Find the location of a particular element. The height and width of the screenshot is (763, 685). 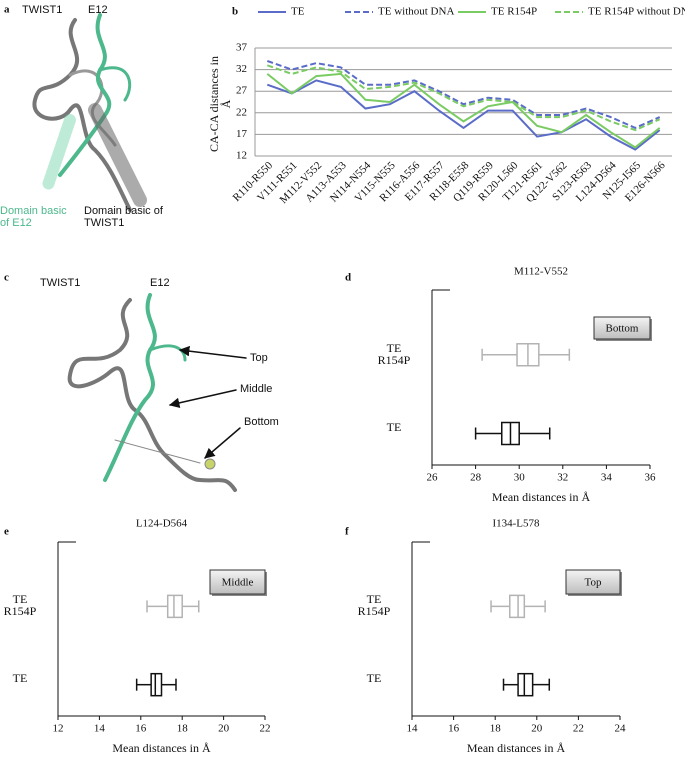

y-tick-label: 27 is located at coordinates (242, 91).